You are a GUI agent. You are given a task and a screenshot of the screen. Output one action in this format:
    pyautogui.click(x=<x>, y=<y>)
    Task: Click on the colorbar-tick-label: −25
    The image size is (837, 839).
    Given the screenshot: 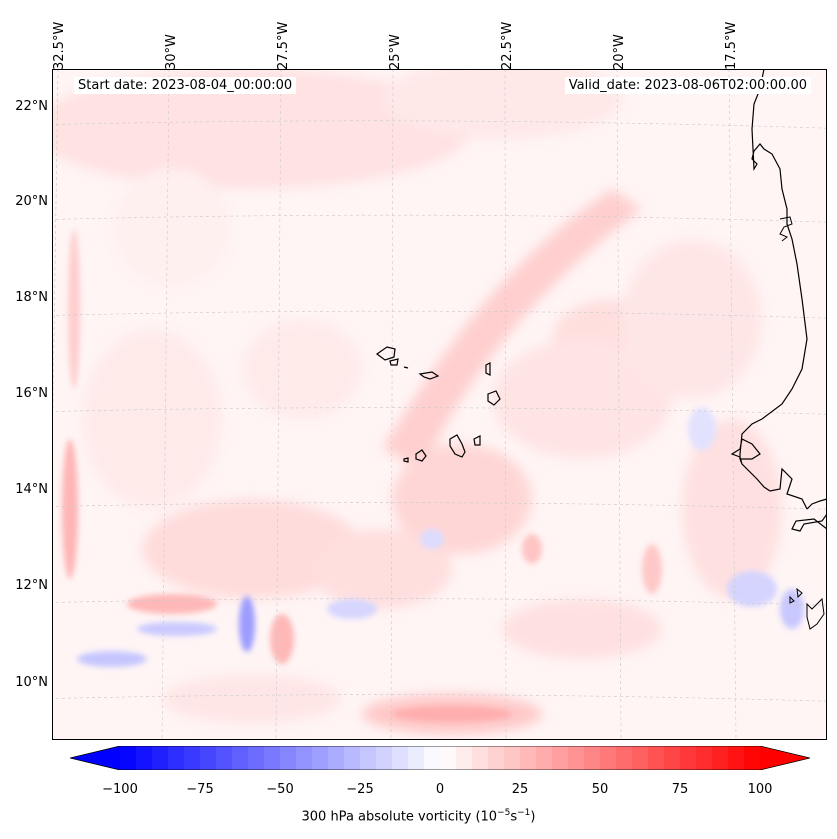 What is the action you would take?
    pyautogui.click(x=360, y=789)
    